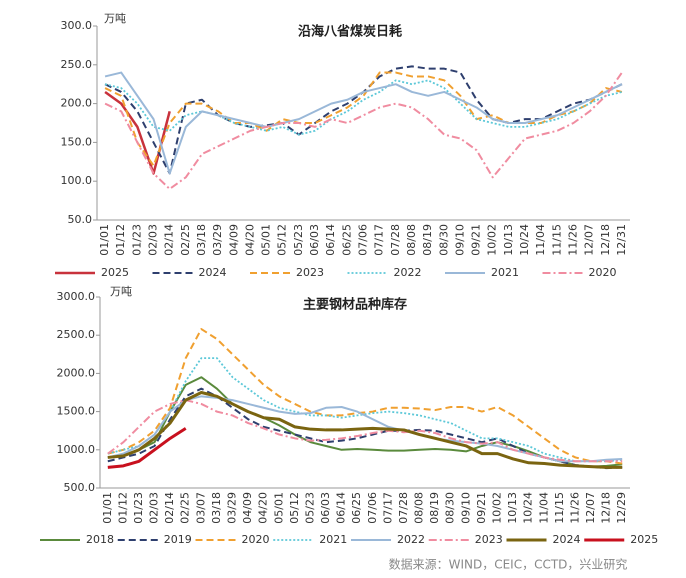  What do you see at coordinates (508, 564) in the screenshot?
I see `source: 数据来源：WIND，CEIC，CCTD，兴业研究` at bounding box center [508, 564].